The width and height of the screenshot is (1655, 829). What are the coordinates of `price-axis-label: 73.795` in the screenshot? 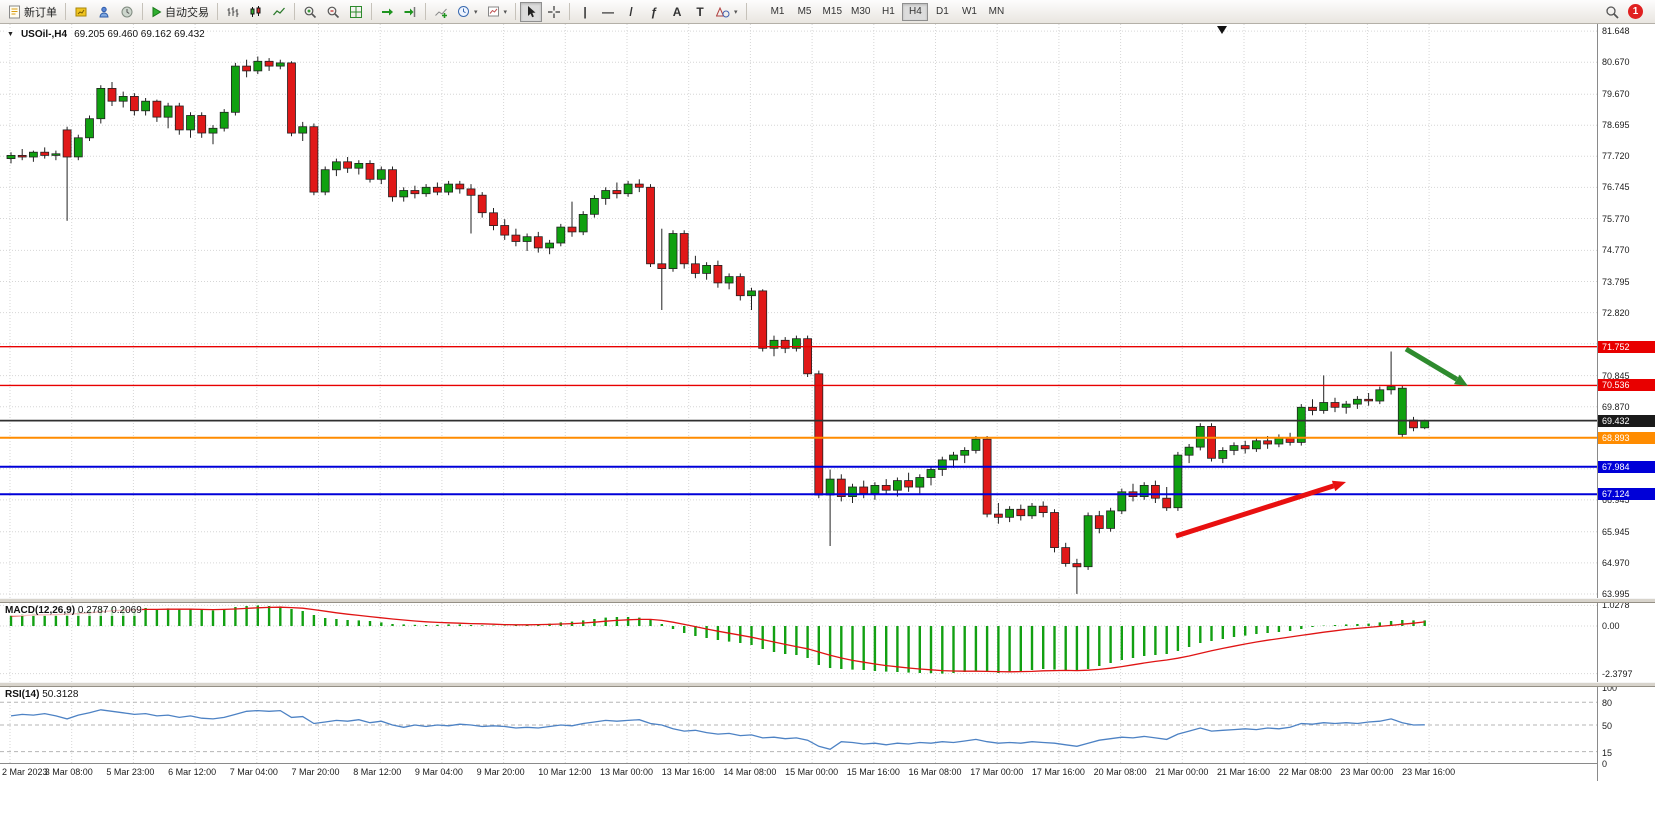 It's located at (1616, 281).